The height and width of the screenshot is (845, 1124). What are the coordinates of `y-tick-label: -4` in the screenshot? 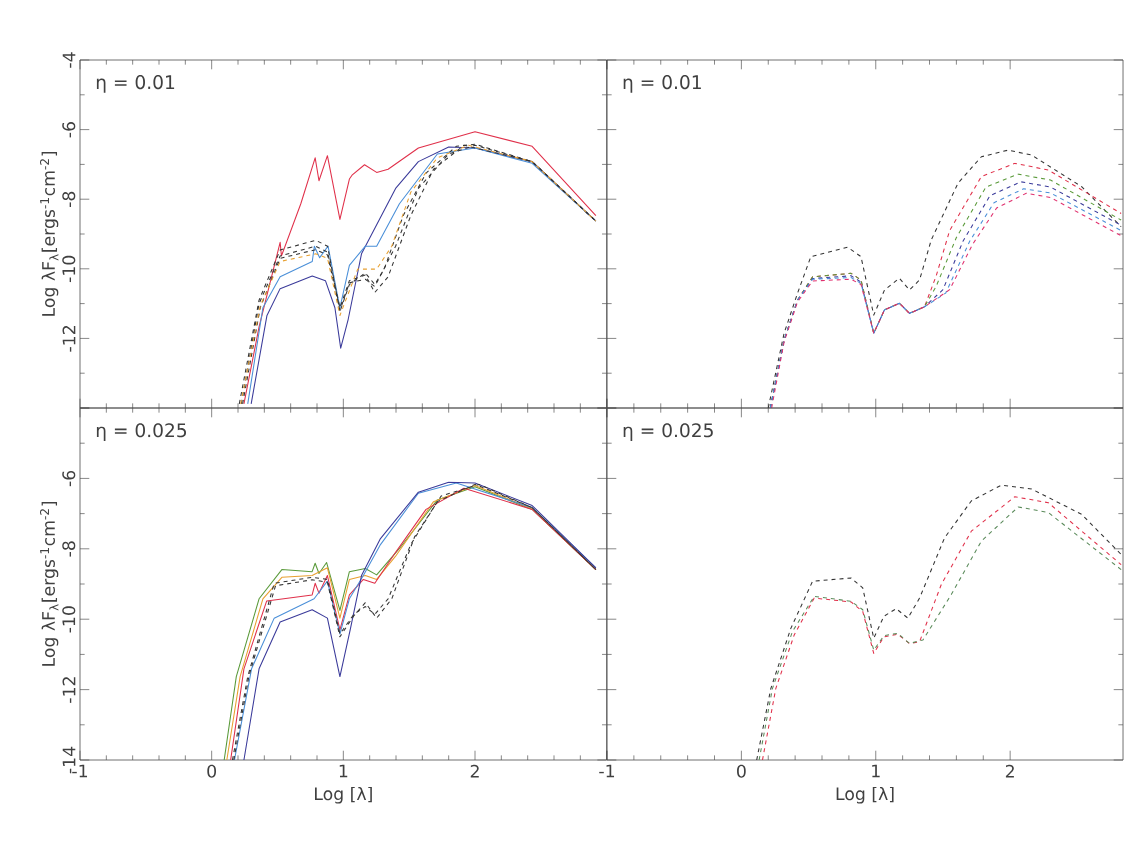 It's located at (69, 60).